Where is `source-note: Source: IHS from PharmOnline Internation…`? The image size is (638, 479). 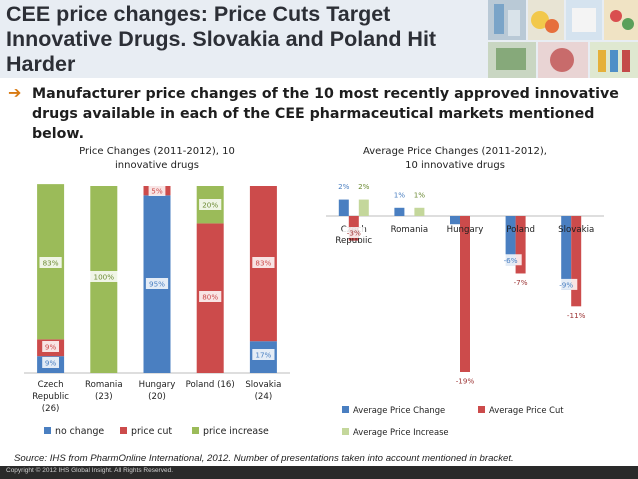 source-note: Source: IHS from PharmOnline Internation… is located at coordinates (264, 458).